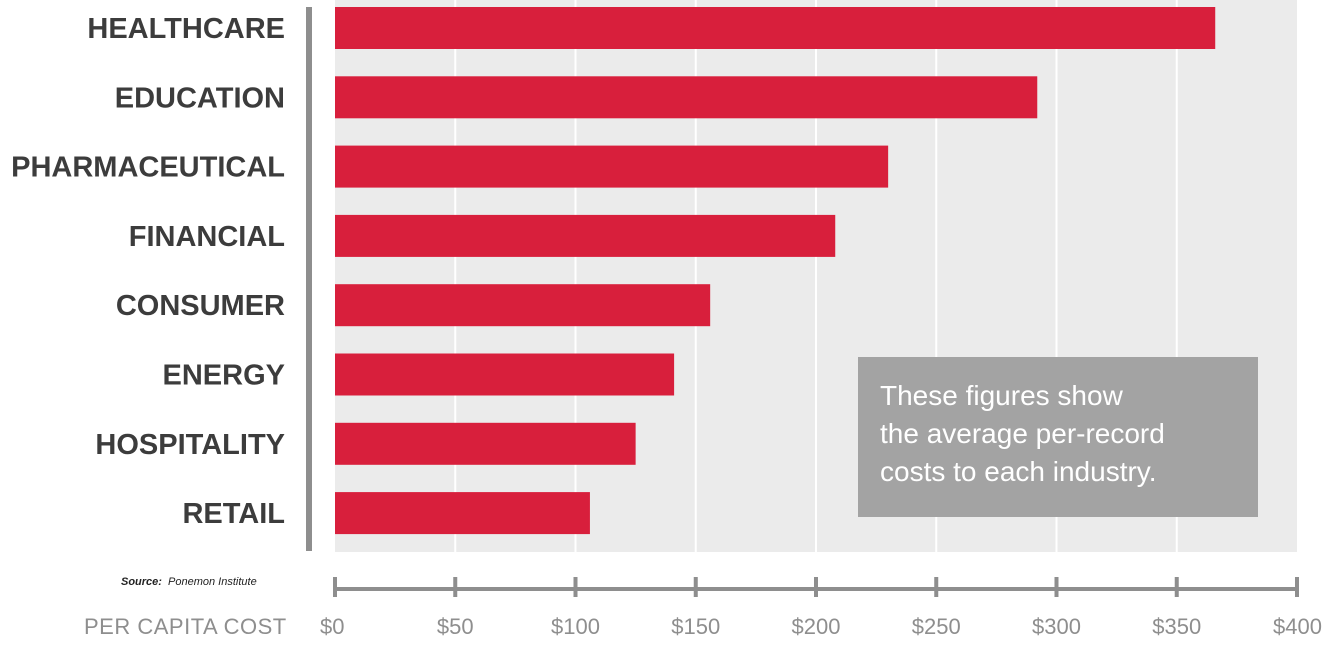 This screenshot has height=646, width=1328. I want to click on x-tick-label: $100, so click(575, 626).